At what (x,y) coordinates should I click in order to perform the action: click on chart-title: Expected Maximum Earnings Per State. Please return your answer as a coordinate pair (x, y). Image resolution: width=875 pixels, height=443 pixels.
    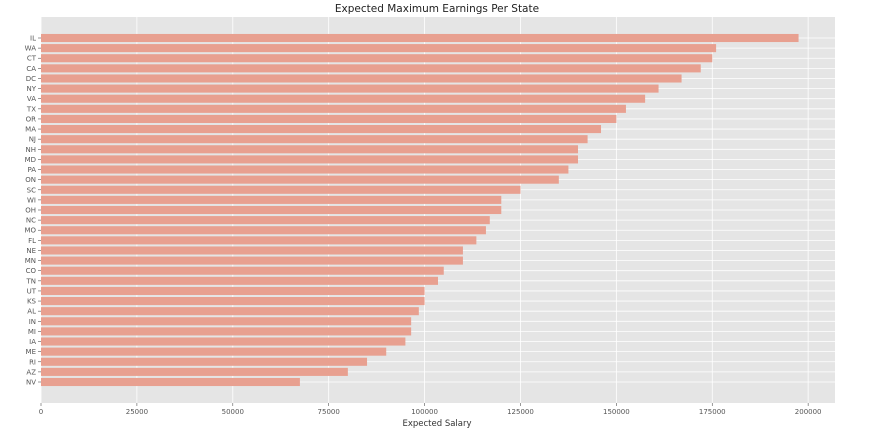
    Looking at the image, I should click on (437, 9).